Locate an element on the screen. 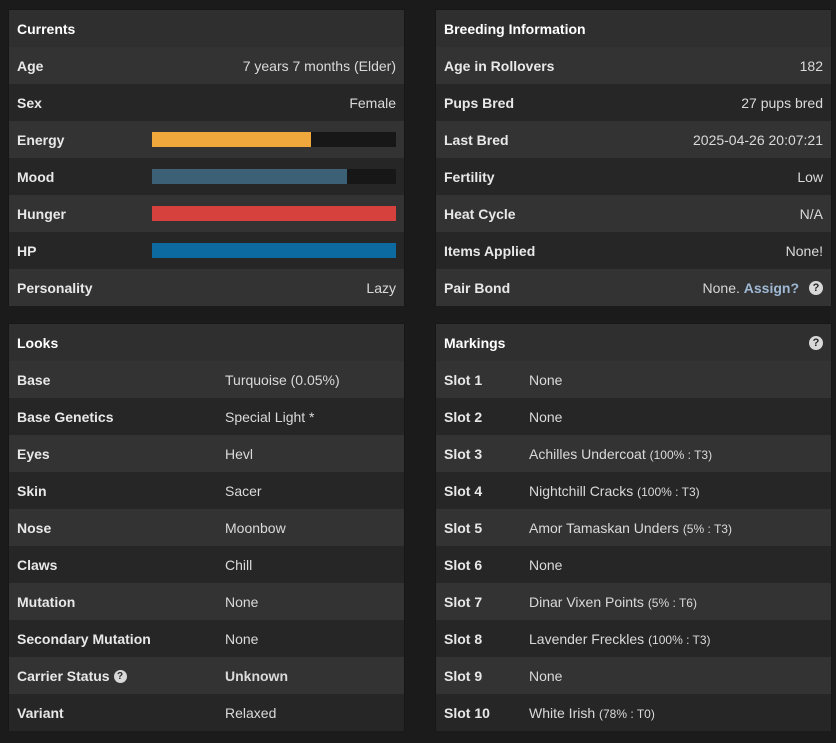 The width and height of the screenshot is (836, 743). skin-value: Sacer is located at coordinates (243, 490).